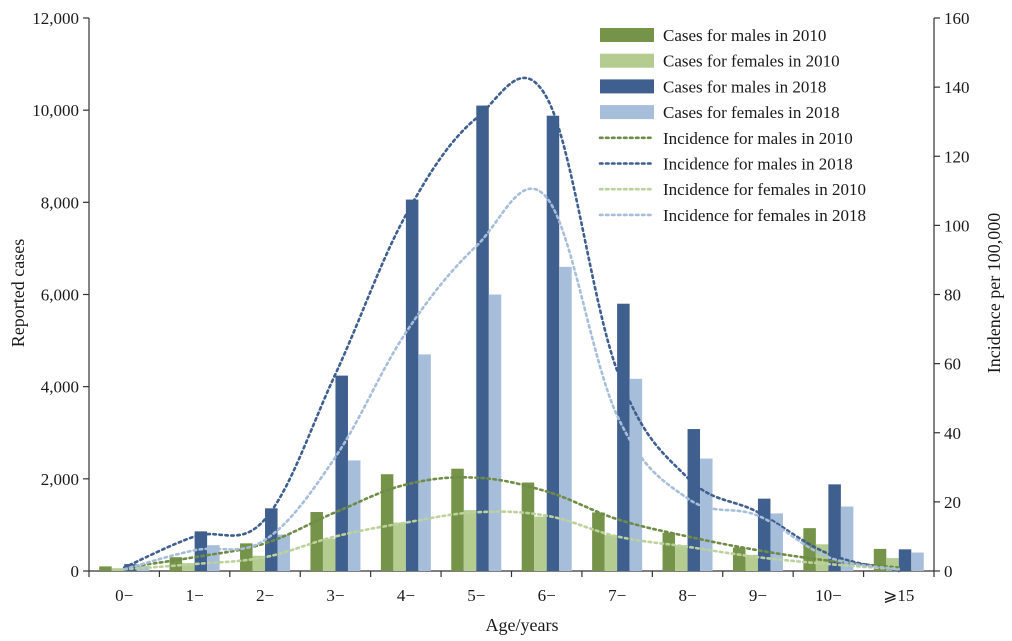  I want to click on x-tick-label: 7−, so click(617, 595).